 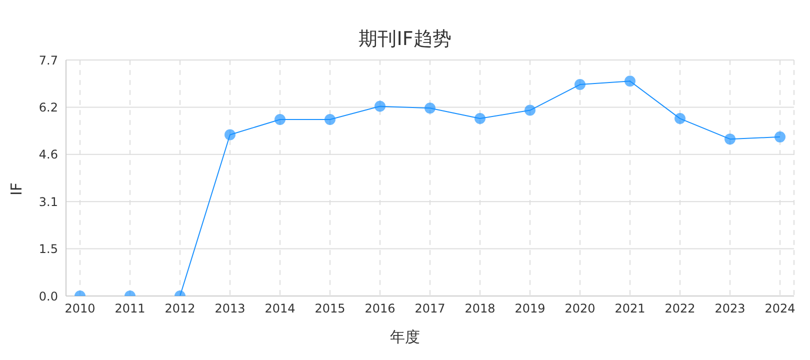 What do you see at coordinates (130, 309) in the screenshot?
I see `x-tick-label: 2011` at bounding box center [130, 309].